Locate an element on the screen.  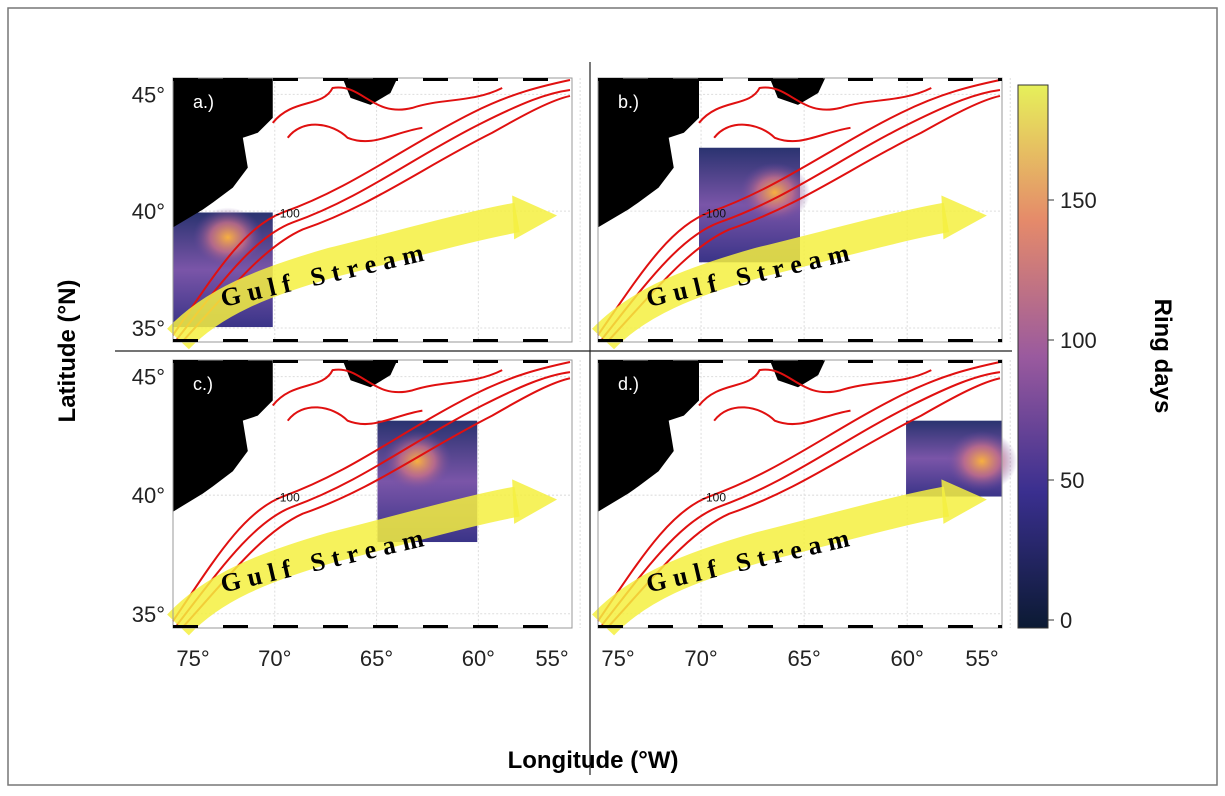
colorbar-tick-label: 0 is located at coordinates (1066, 620).